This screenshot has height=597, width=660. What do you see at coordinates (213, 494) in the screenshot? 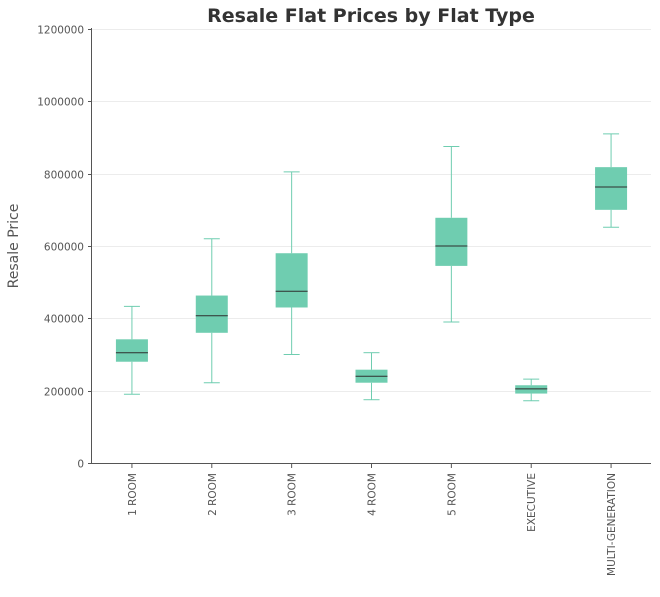
I see `x-tick-label: 2 ROOM` at bounding box center [213, 494].